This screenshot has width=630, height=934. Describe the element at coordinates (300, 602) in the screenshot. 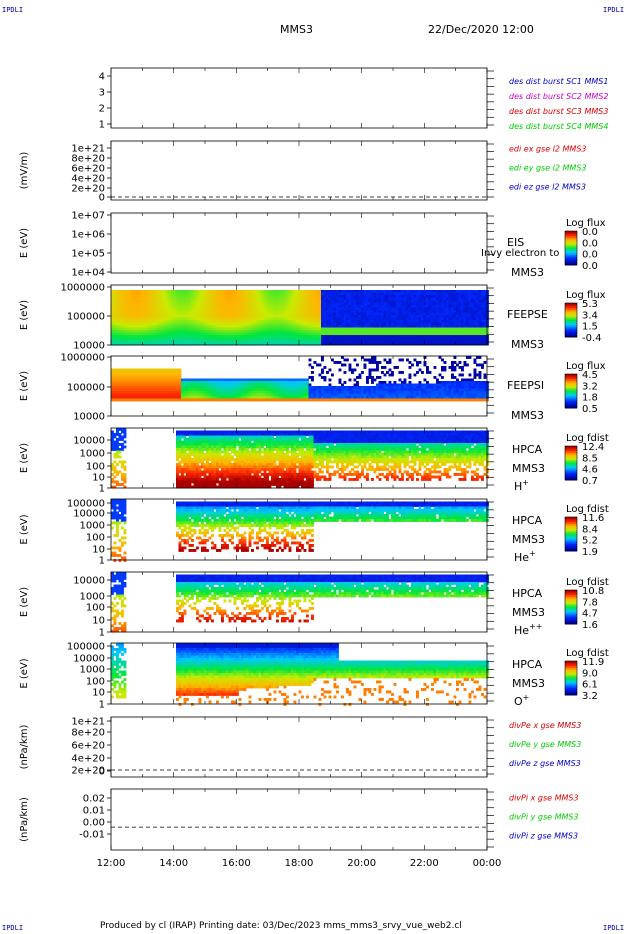

I see `panel-hpca-he2` at that location.